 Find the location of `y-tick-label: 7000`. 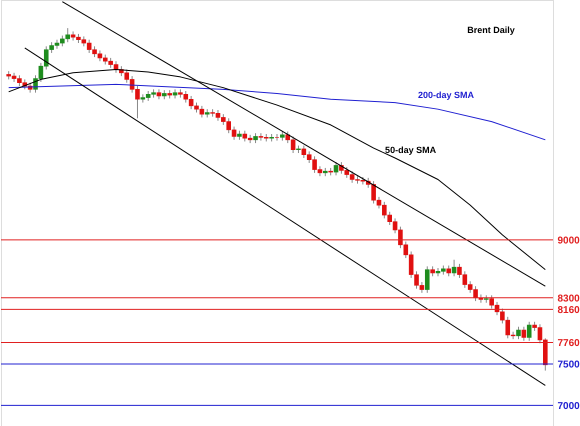

y-tick-label: 7000 is located at coordinates (569, 406).